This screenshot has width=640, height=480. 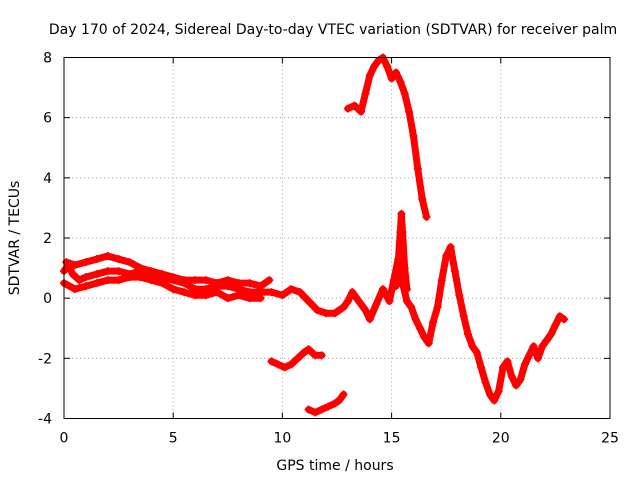 What do you see at coordinates (47, 59) in the screenshot?
I see `y-tick-label: 8` at bounding box center [47, 59].